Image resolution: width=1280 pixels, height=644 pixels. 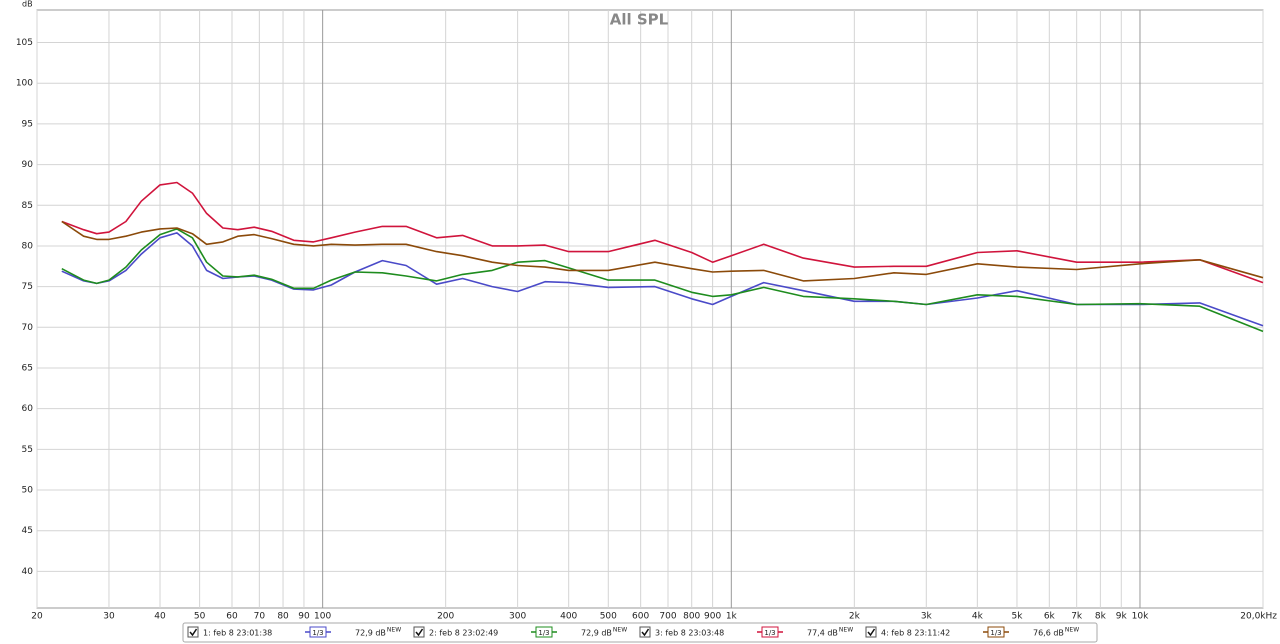 What do you see at coordinates (37, 617) in the screenshot?
I see `x-tick-label: 20` at bounding box center [37, 617].